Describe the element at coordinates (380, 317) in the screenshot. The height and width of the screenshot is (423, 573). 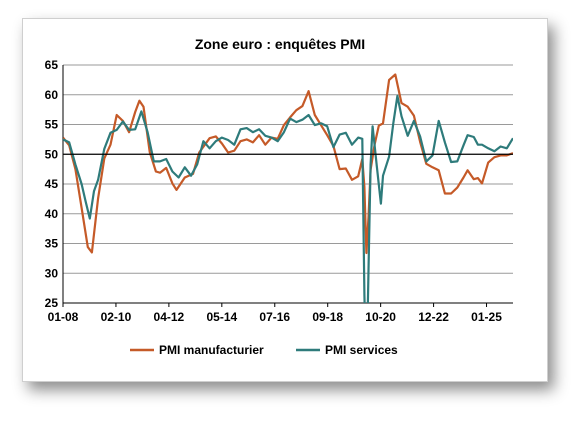
I see `x-tick-label: 10-20` at that location.